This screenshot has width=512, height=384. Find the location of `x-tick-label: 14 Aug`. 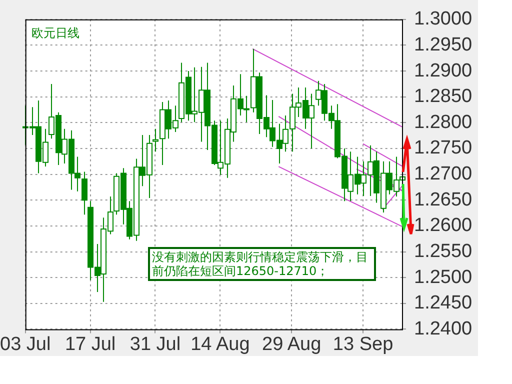

x-tick-label: 14 Aug is located at coordinates (220, 344).